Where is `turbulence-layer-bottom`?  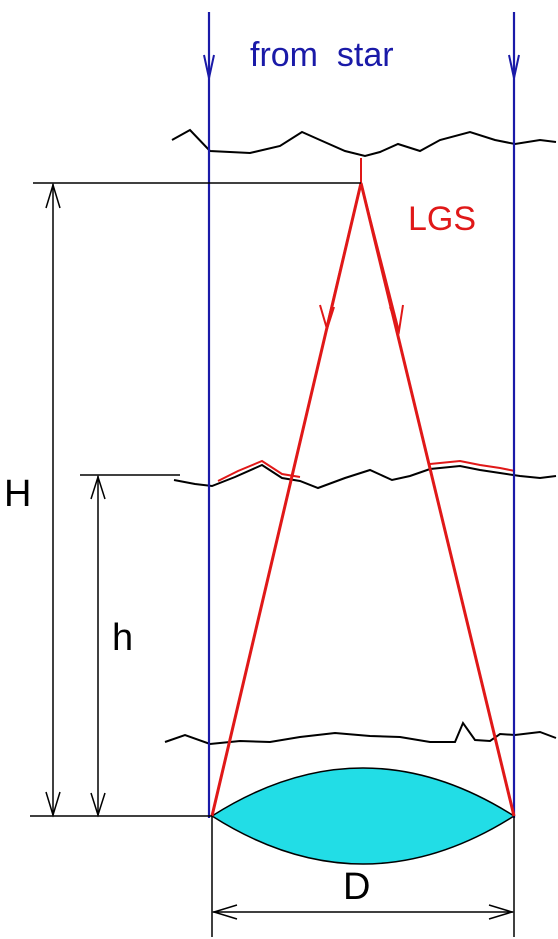
turbulence-layer-bottom is located at coordinates (360, 733).